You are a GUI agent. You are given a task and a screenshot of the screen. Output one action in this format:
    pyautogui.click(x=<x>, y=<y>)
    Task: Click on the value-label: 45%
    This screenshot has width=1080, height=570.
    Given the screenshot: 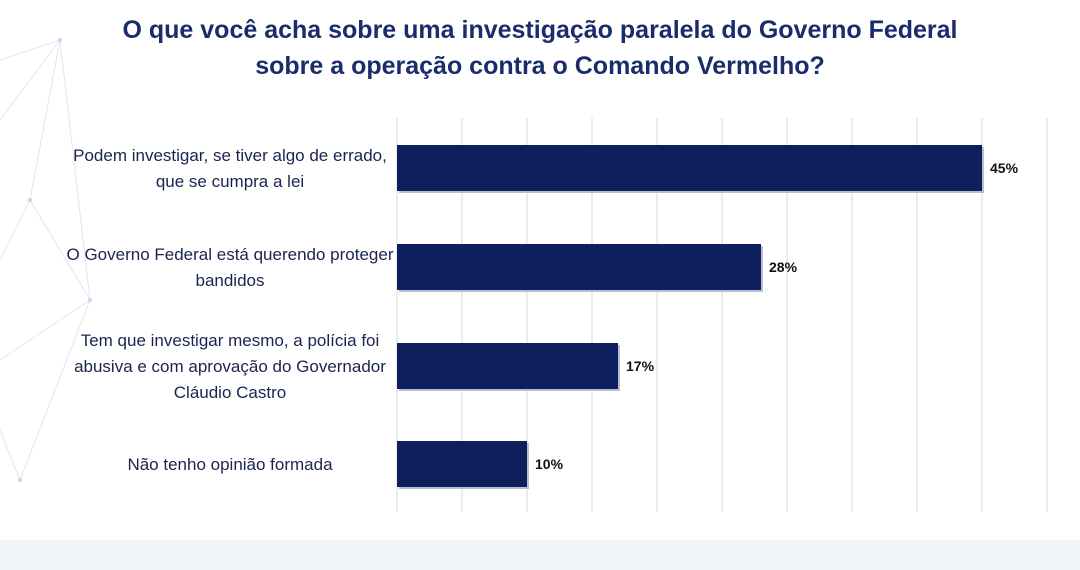 What is the action you would take?
    pyautogui.click(x=1004, y=168)
    